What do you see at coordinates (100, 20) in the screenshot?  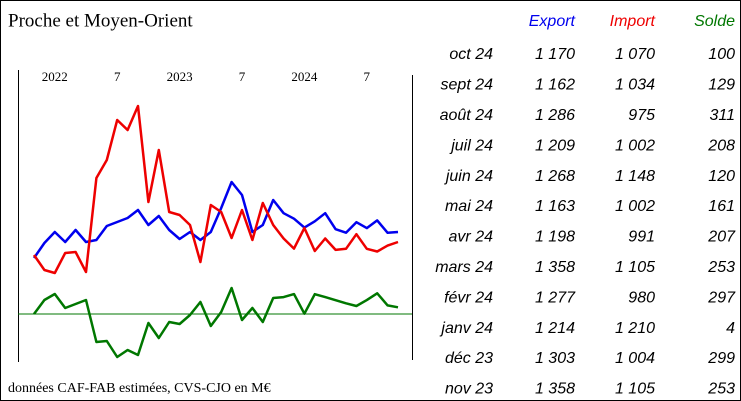 I see `title: Proche et Moyen-Orient` at bounding box center [100, 20].